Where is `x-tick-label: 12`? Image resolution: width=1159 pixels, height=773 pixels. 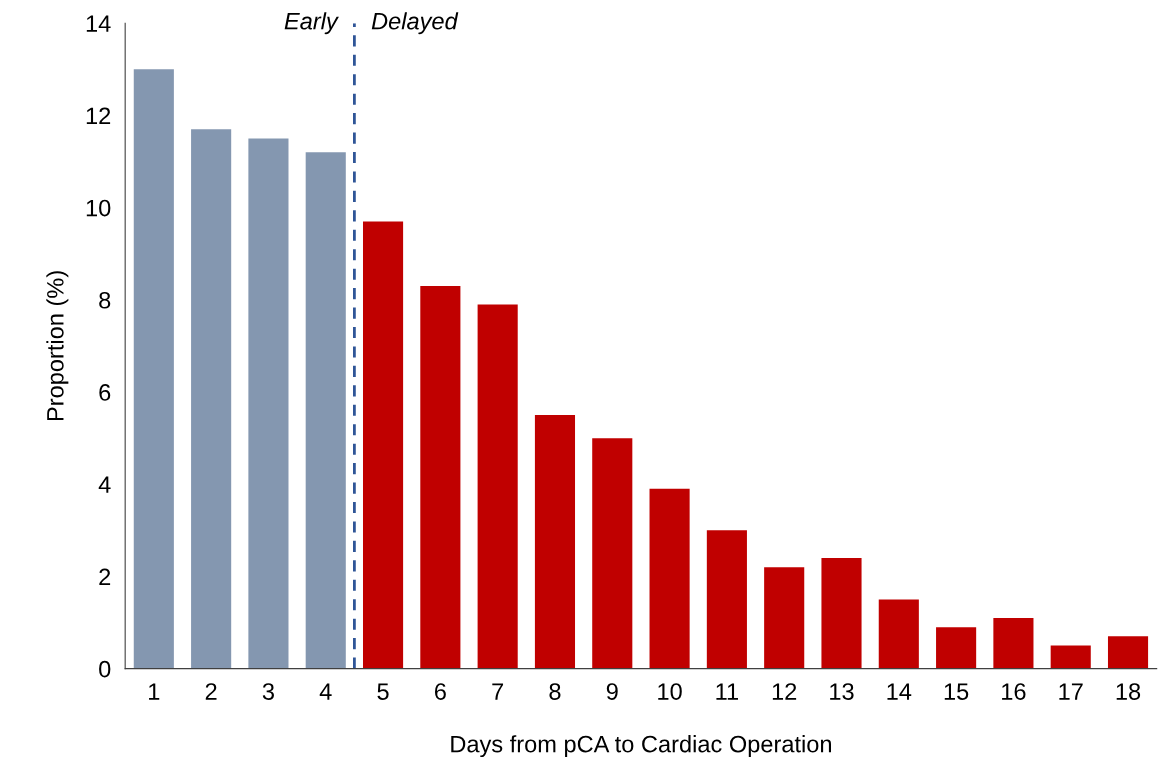 x-tick-label: 12 is located at coordinates (784, 691).